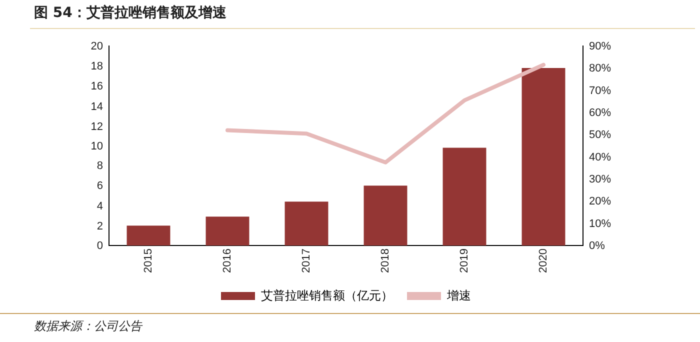 Image resolution: width=700 pixels, height=342 pixels. What do you see at coordinates (96, 46) in the screenshot?
I see `y-tick-label: 20` at bounding box center [96, 46].